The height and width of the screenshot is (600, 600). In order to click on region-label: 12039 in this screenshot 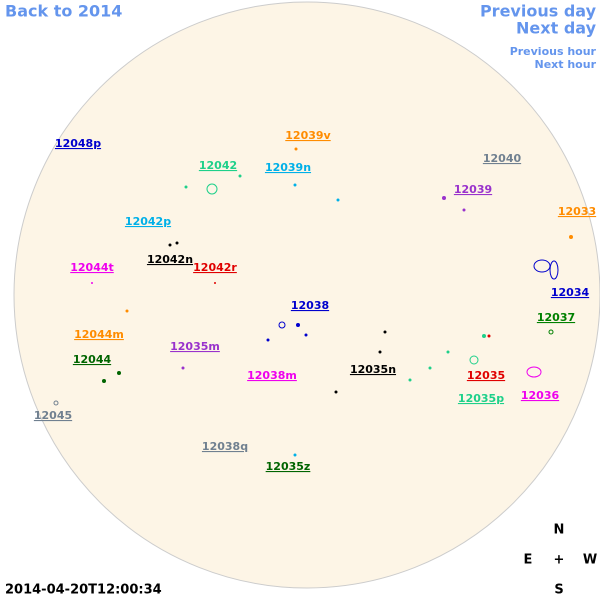, I will do `click(473, 189)`.